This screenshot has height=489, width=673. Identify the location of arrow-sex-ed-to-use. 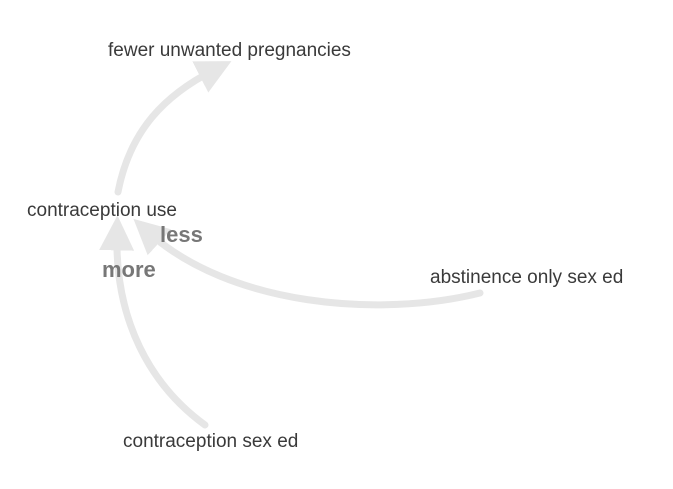
(154, 322).